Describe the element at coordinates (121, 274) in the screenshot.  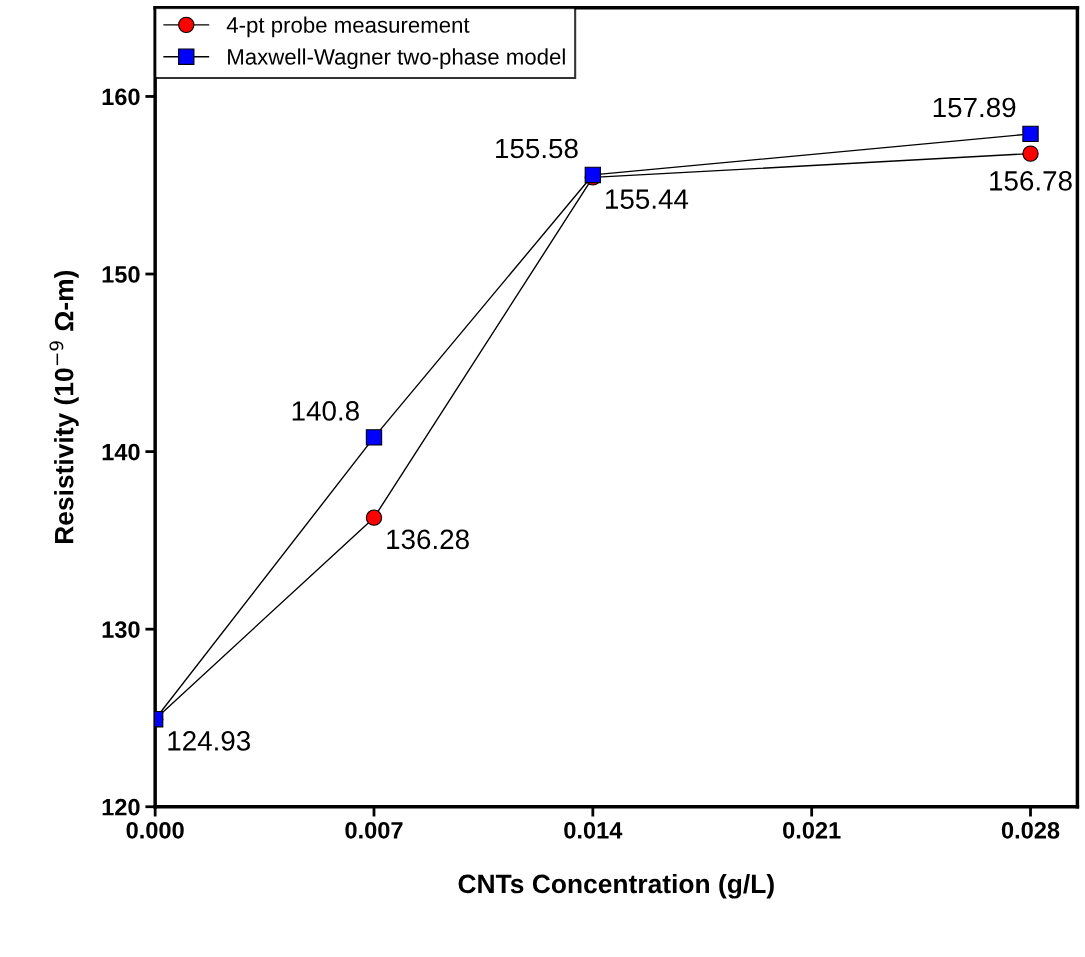
I see `y-tick-label: 150` at that location.